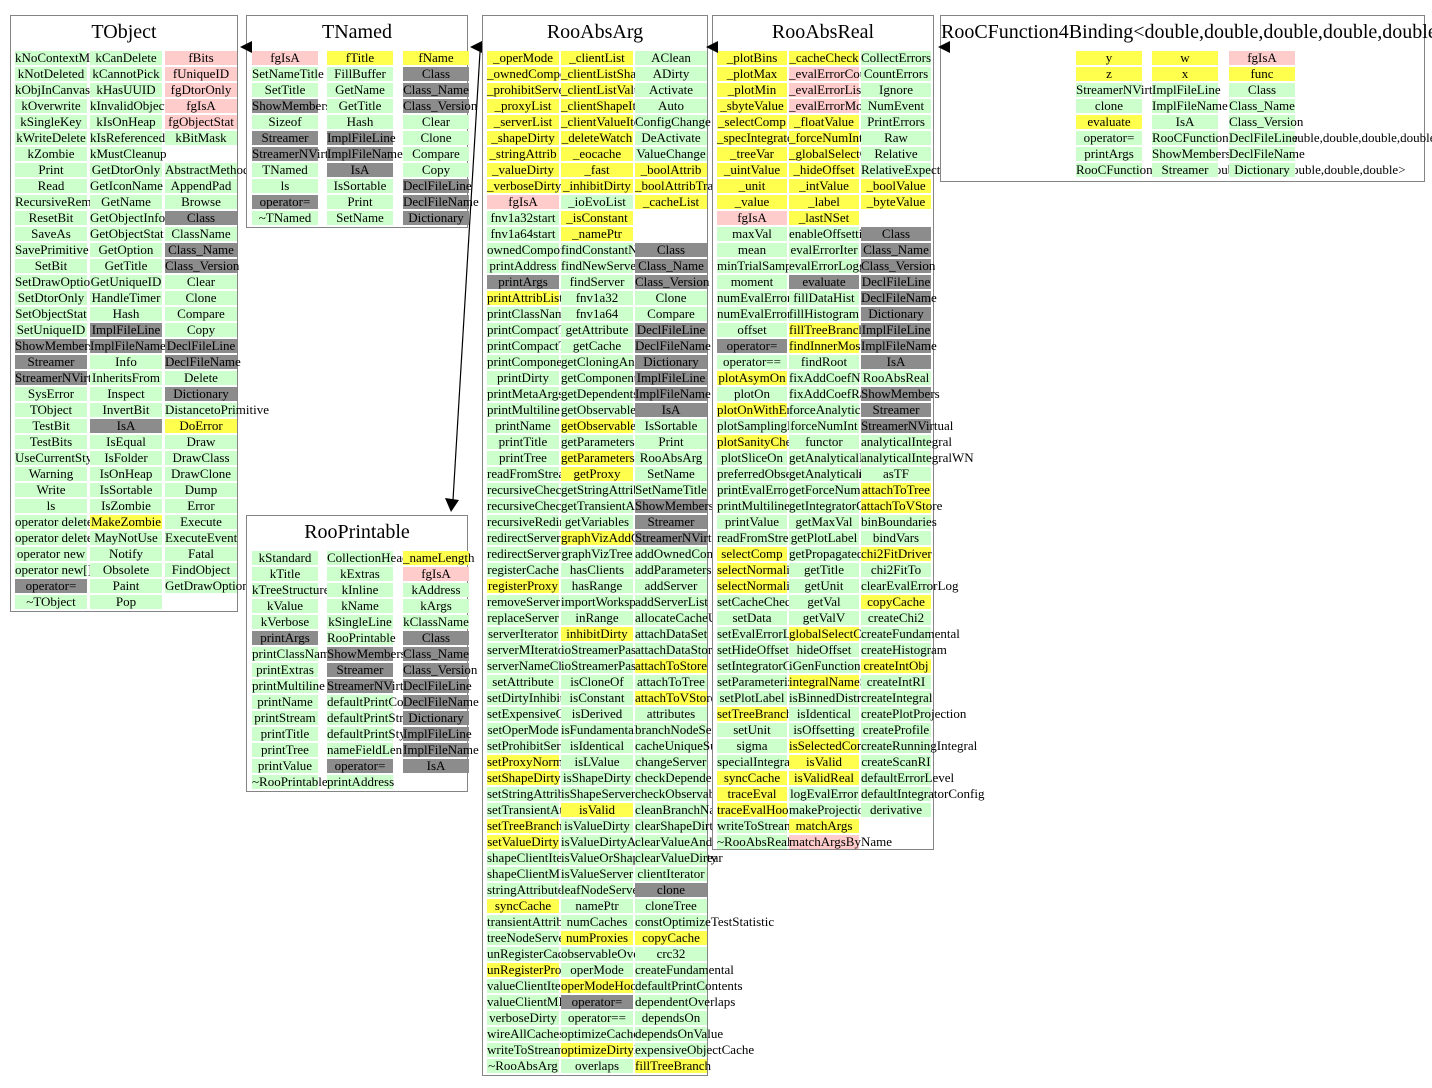  I want to click on member-cell: fUniqueID, so click(201, 74).